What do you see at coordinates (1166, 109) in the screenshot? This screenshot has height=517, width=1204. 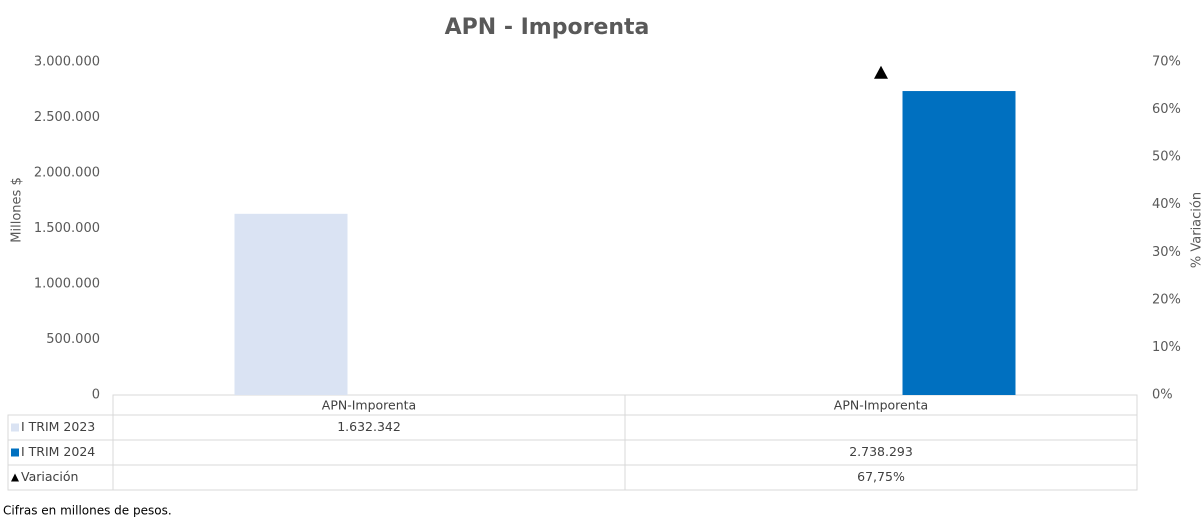 I see `y2-tick-label: 60%` at bounding box center [1166, 109].